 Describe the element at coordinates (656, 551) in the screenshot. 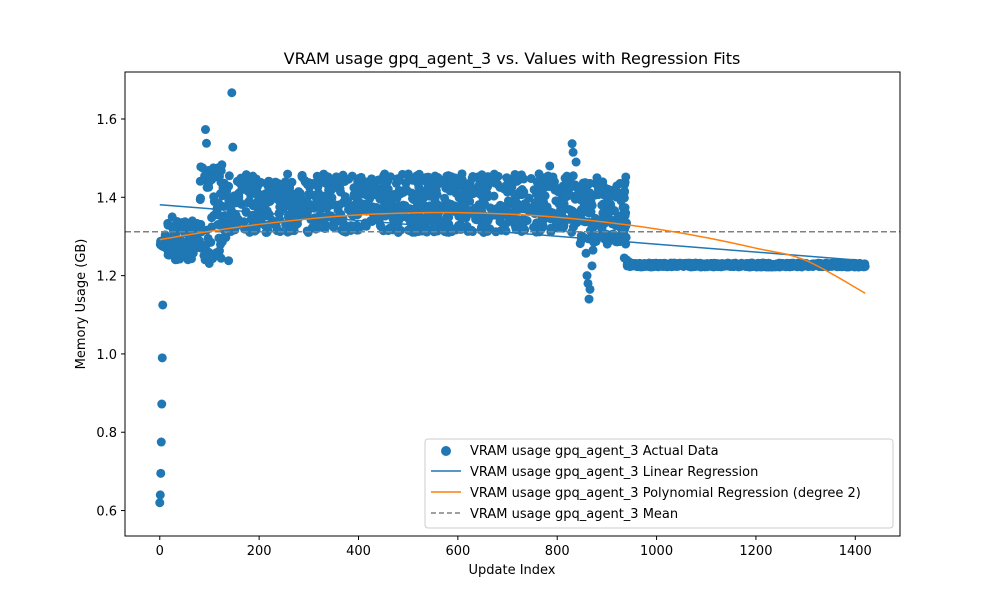

I see `x-tick-label: 1000` at that location.